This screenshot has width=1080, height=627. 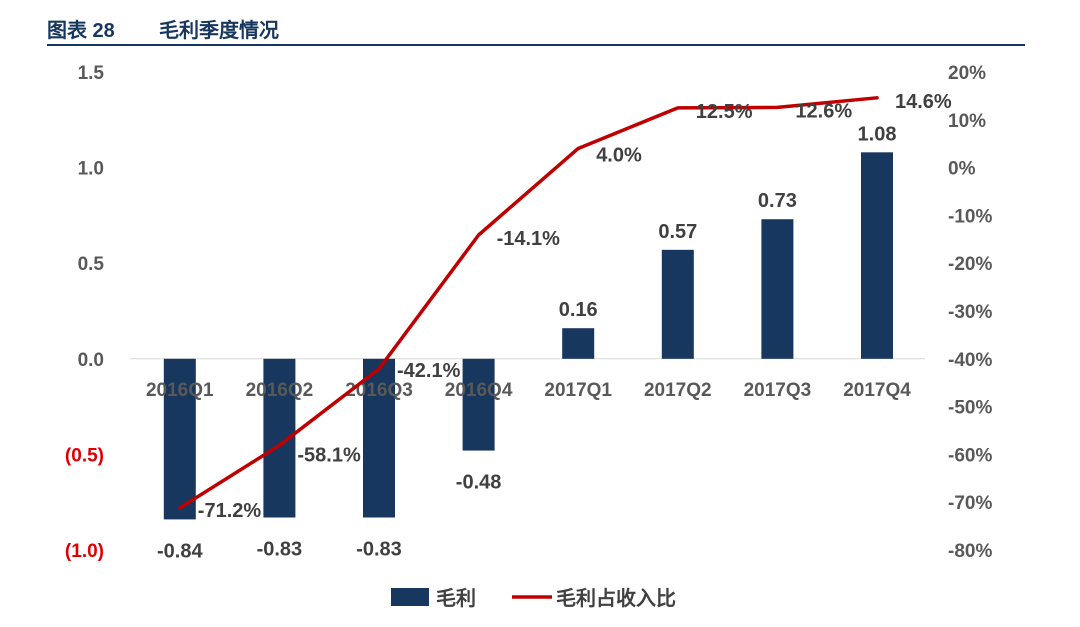 What do you see at coordinates (329, 455) in the screenshot?
I see `line-value-label: -58.1%` at bounding box center [329, 455].